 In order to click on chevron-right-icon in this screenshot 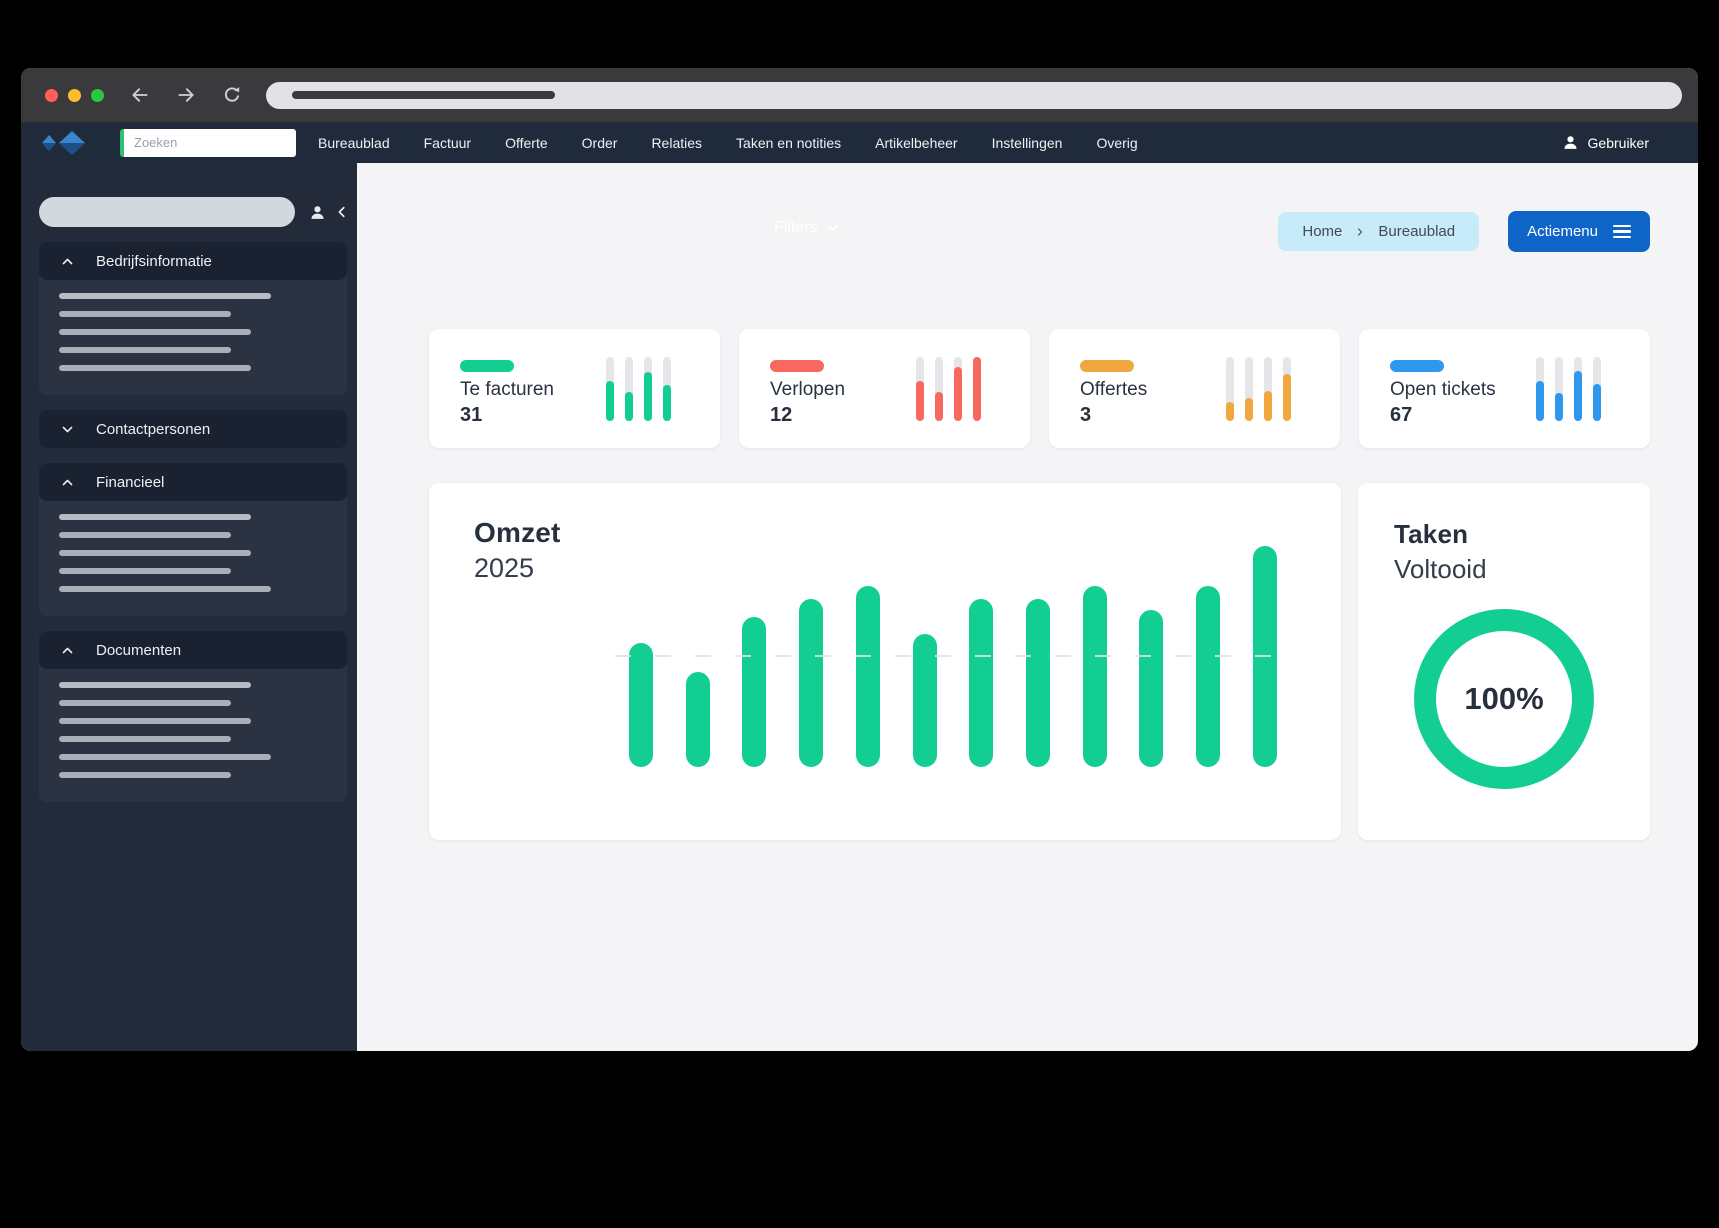, I will do `click(1360, 231)`.